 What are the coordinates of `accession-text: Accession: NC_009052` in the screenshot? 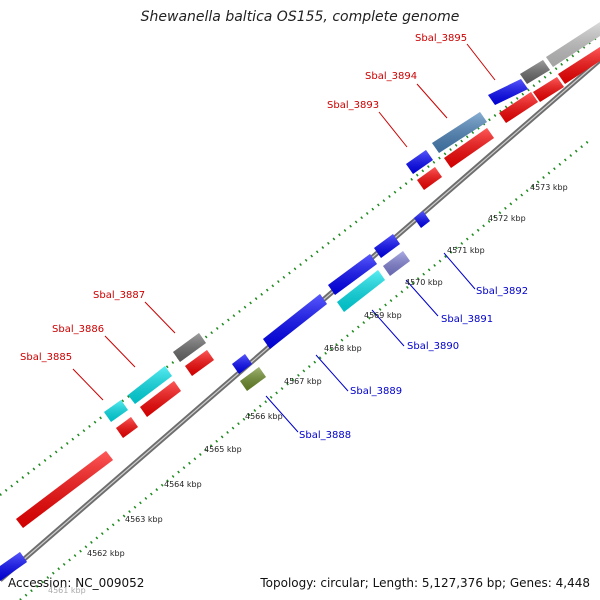 It's located at (76, 583).